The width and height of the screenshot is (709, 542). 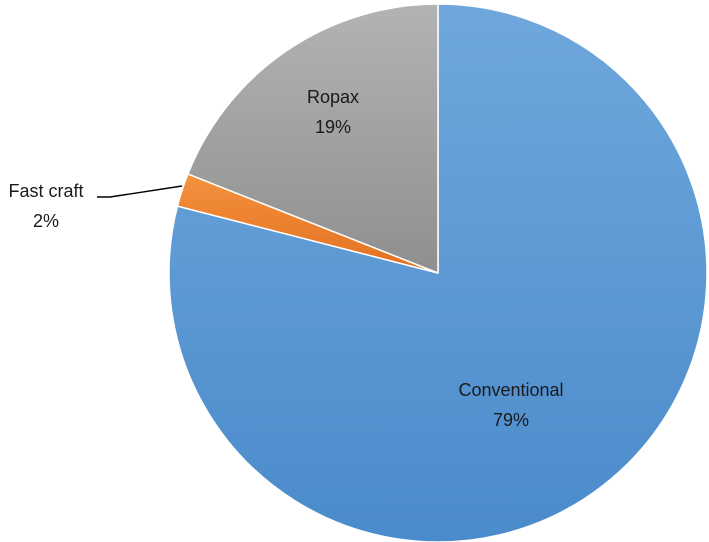 I want to click on data-label-ropax: Ropax 19%, so click(x=333, y=112).